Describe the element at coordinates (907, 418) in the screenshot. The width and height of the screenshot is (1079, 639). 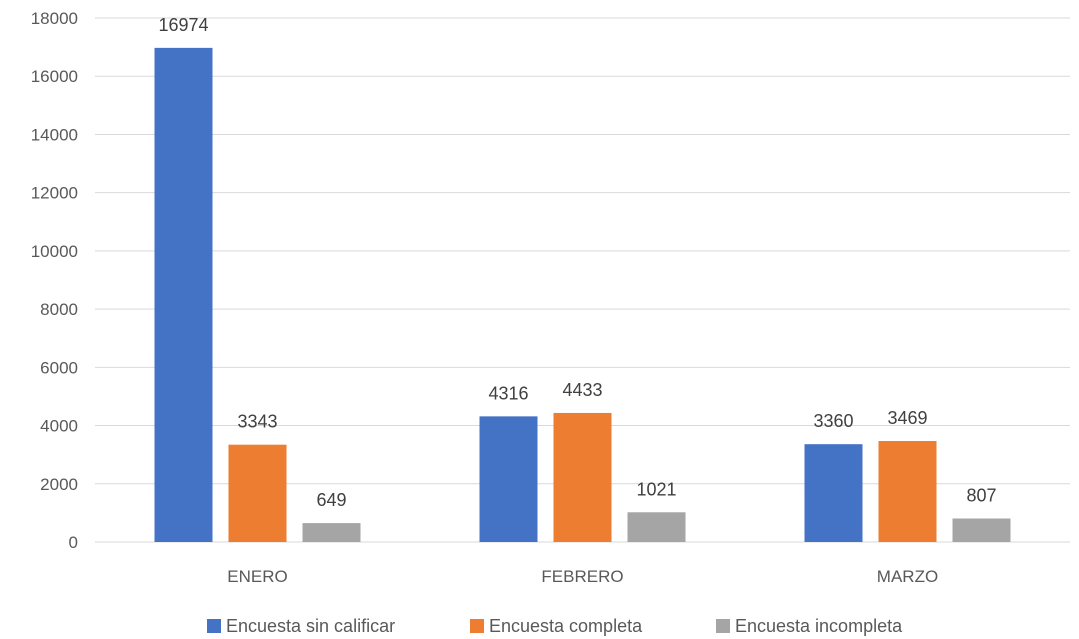
I see `data-label: 3469` at that location.